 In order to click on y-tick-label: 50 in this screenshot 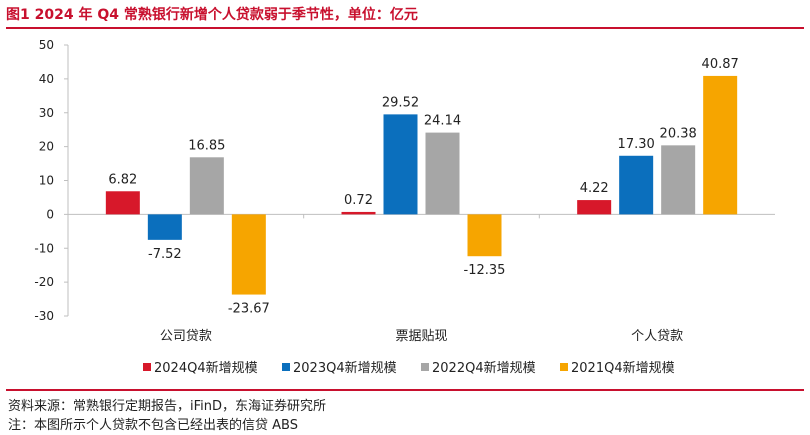, I will do `click(46, 45)`.